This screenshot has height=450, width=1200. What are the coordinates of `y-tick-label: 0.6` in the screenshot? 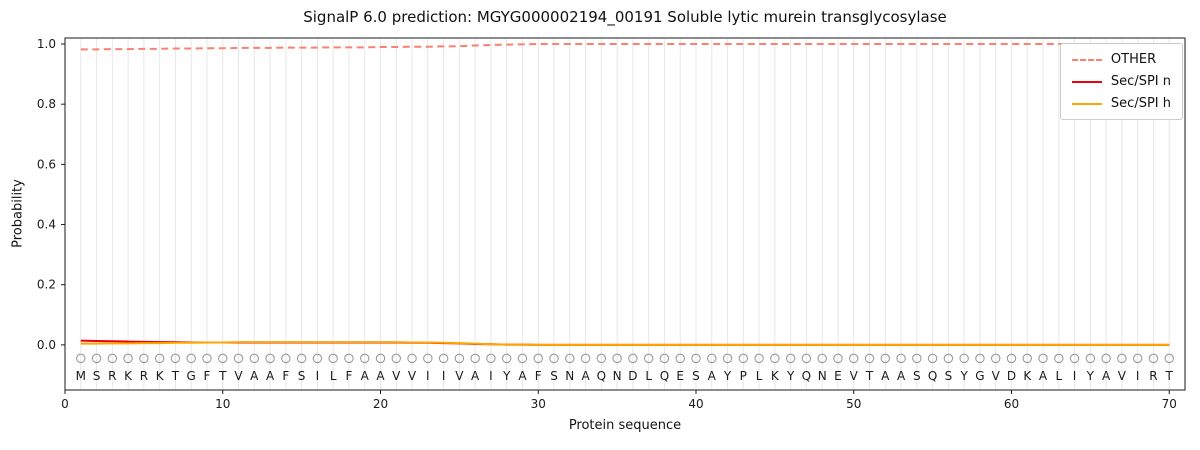 It's located at (46, 164).